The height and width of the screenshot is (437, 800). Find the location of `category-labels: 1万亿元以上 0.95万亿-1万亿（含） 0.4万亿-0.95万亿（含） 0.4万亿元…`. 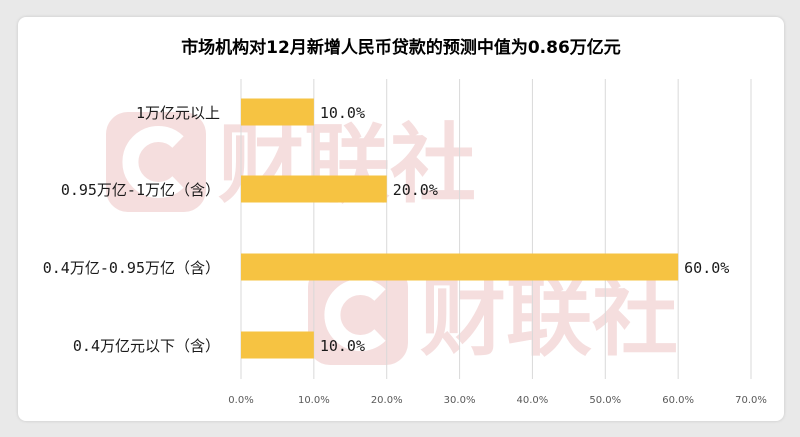

category-labels: 1万亿元以上 0.95万亿-1万亿（含） 0.4万亿-0.95万亿（含） 0.4万亿元… is located at coordinates (131, 229).